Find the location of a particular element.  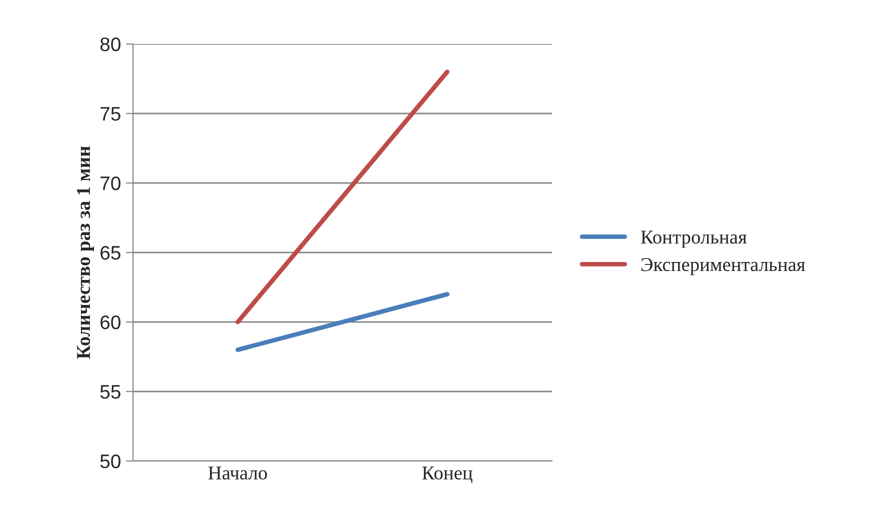

y-tick-label: 65 is located at coordinates (110, 253).